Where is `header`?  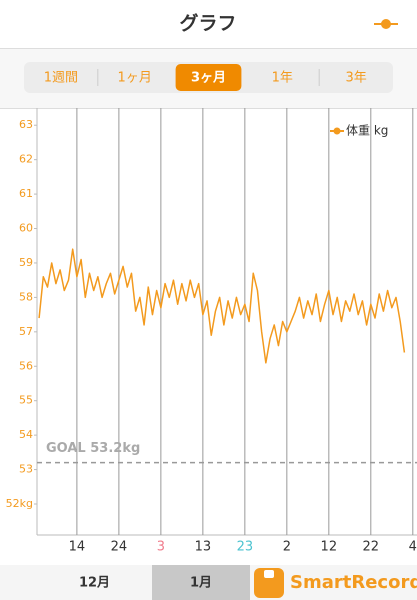 header is located at coordinates (208, 24).